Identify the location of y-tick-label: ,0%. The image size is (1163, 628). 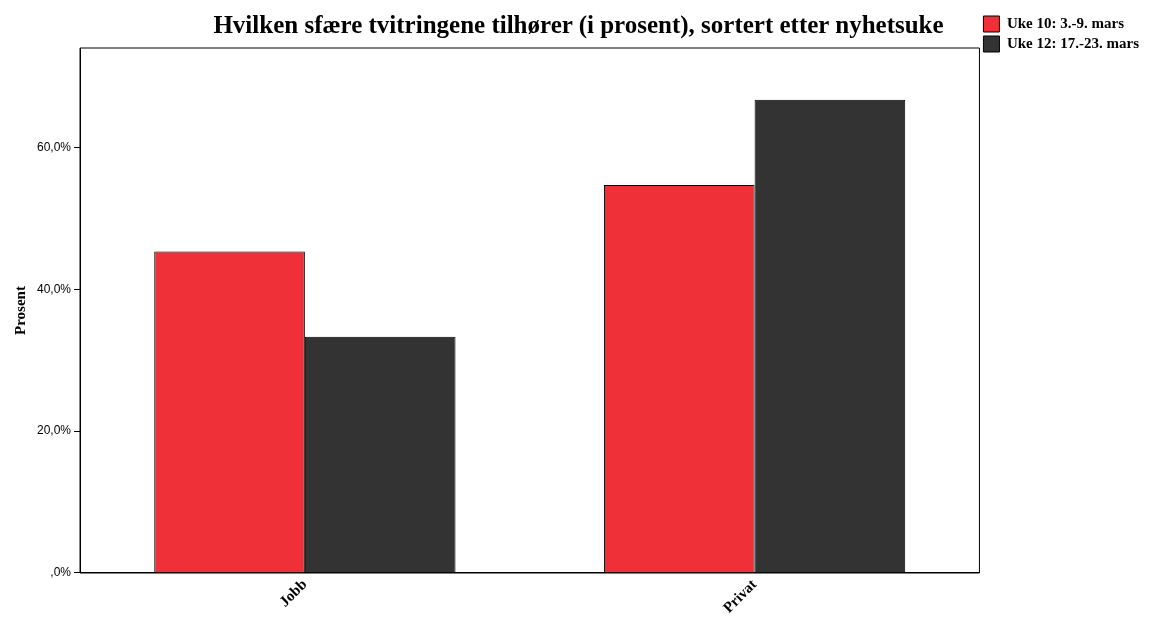
(61, 572).